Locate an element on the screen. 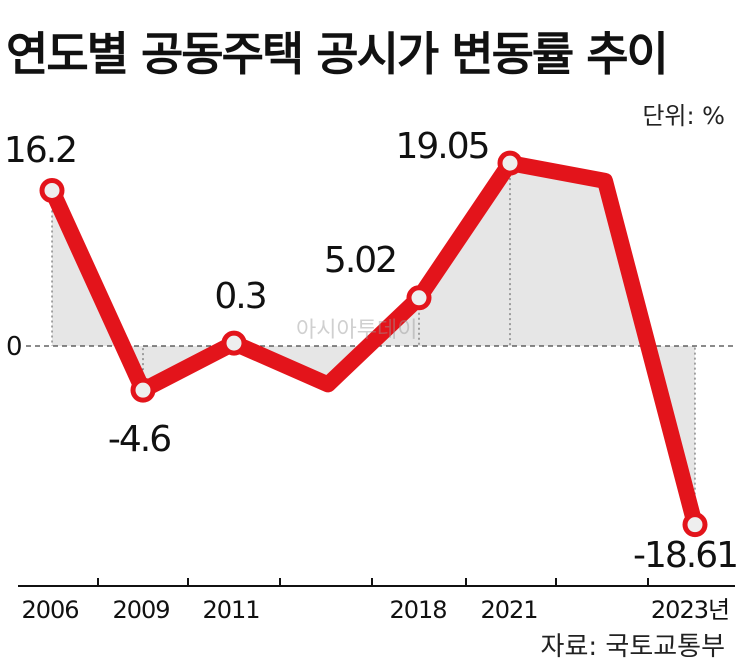  x-tick-label: 2018 is located at coordinates (417, 610).